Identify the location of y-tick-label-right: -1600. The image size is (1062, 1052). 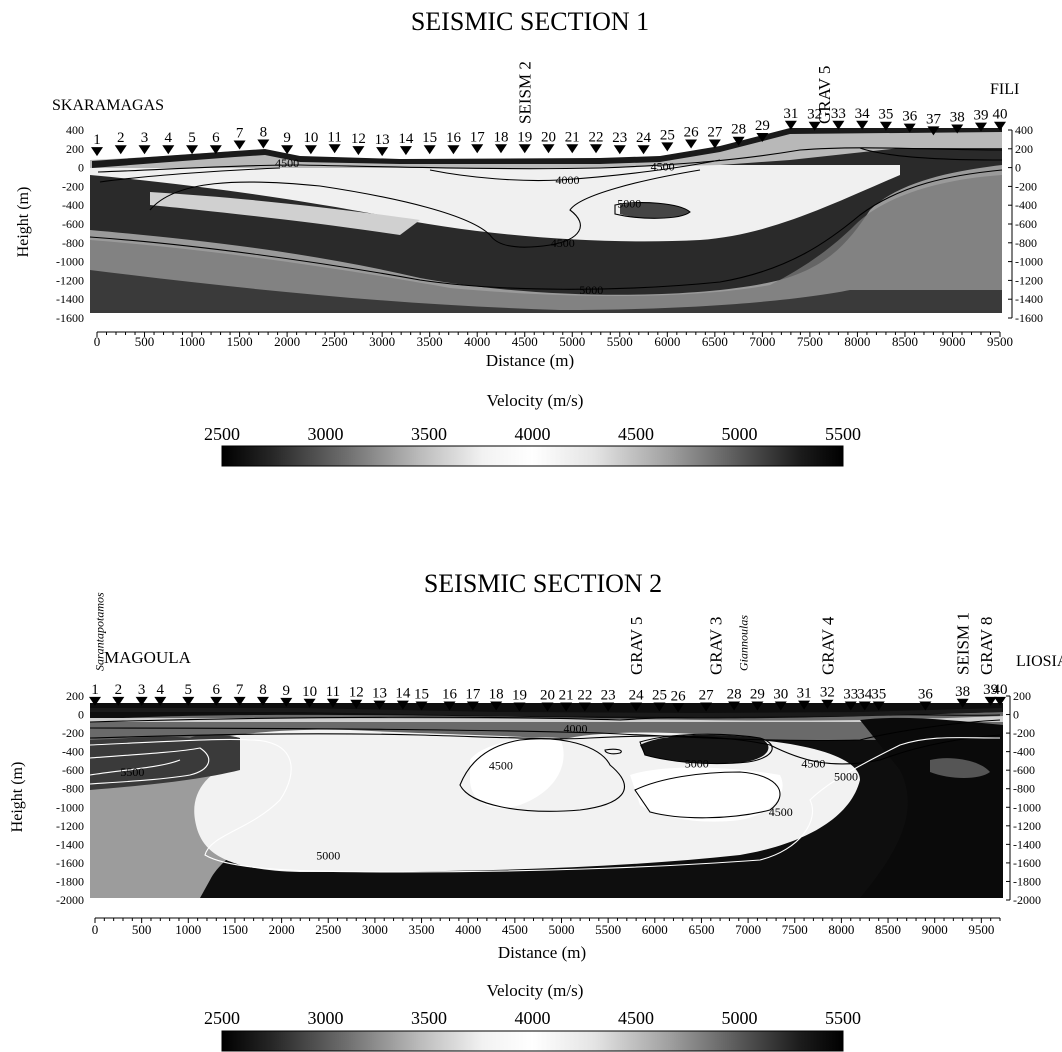
(1029, 318).